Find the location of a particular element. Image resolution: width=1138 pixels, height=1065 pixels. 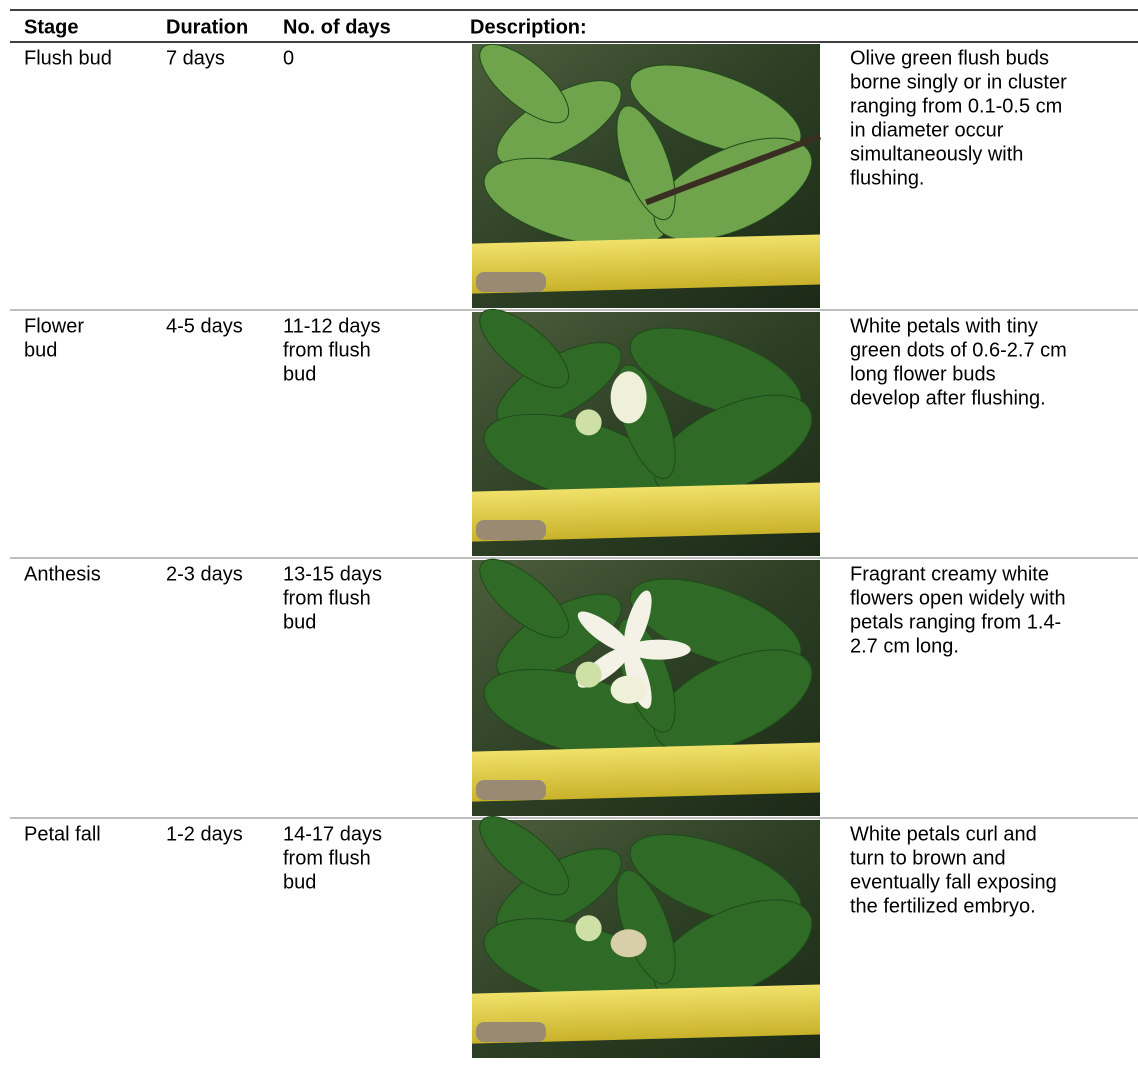

header: Stage is located at coordinates (51, 27).